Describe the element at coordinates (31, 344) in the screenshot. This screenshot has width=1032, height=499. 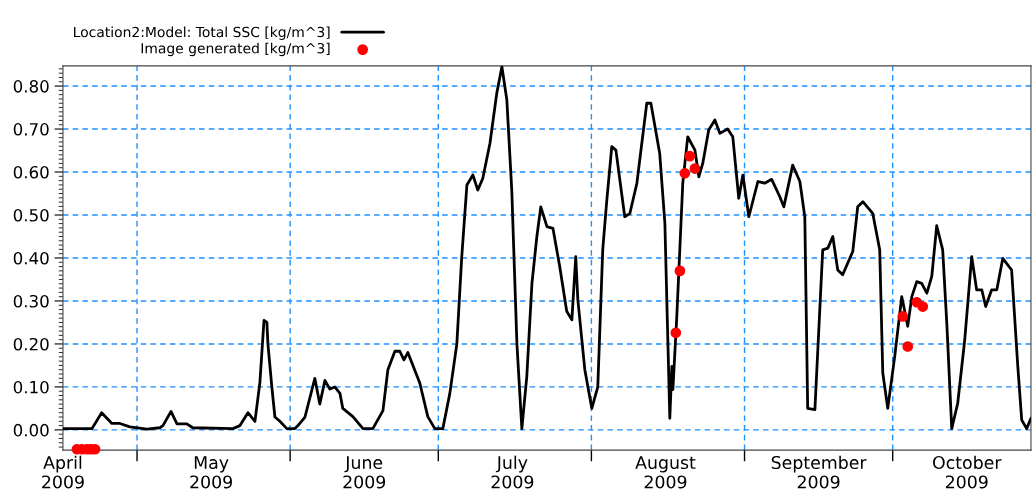
I see `y-tick-label: 0.20` at that location.